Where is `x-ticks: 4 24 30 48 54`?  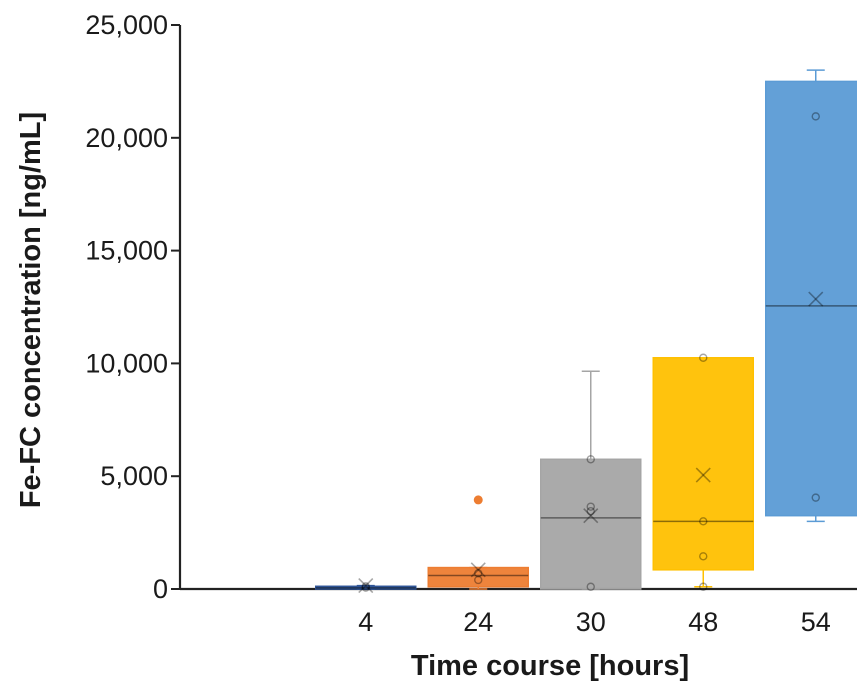 x-ticks: 4 24 30 48 54 is located at coordinates (594, 622).